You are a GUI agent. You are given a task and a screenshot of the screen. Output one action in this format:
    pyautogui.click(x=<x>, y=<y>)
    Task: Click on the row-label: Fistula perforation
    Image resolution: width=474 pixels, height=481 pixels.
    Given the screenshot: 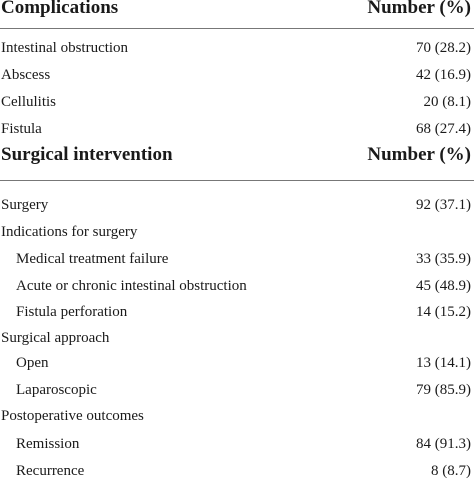 What is the action you would take?
    pyautogui.click(x=72, y=312)
    